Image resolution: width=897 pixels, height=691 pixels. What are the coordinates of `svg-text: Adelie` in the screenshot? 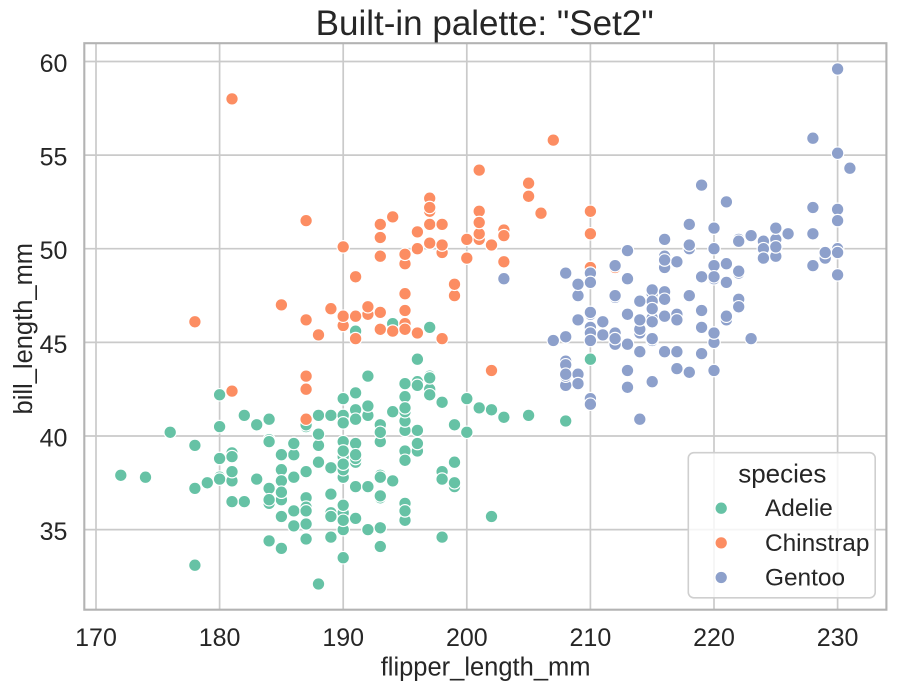 It's located at (799, 508).